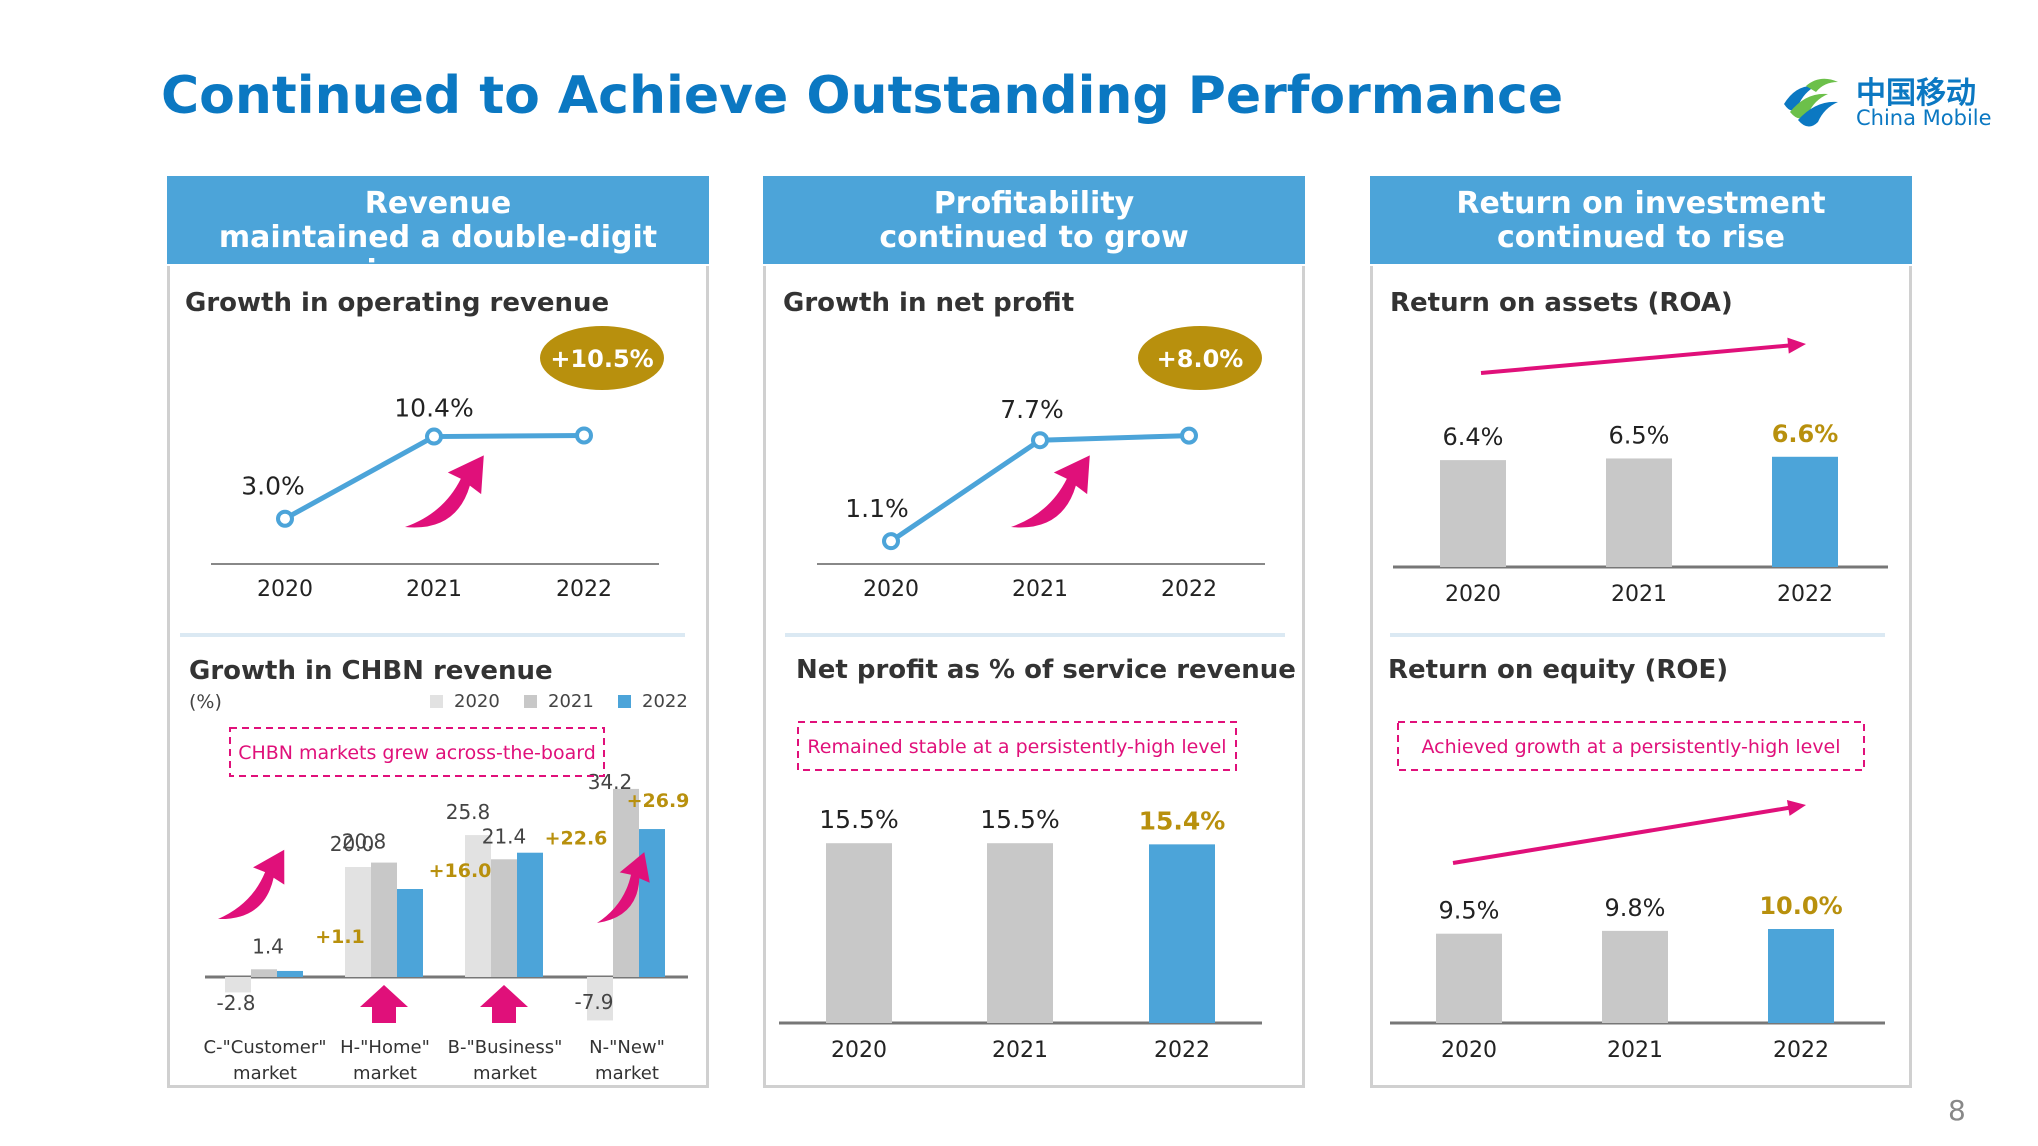  I want to click on panel-header-line1: Revenue, so click(438, 203).